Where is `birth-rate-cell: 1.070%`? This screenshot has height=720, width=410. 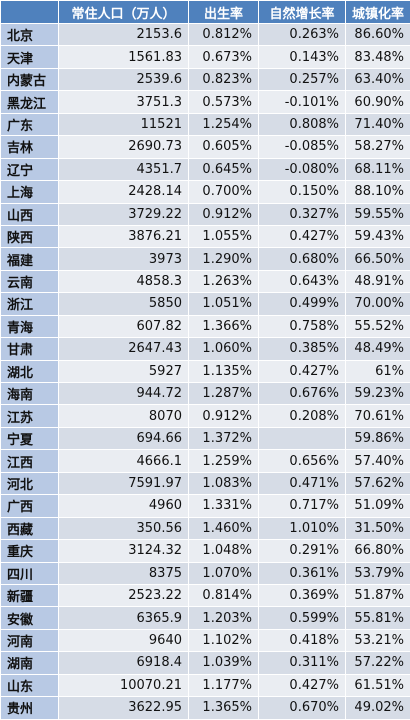
birth-rate-cell: 1.070% is located at coordinates (224, 573).